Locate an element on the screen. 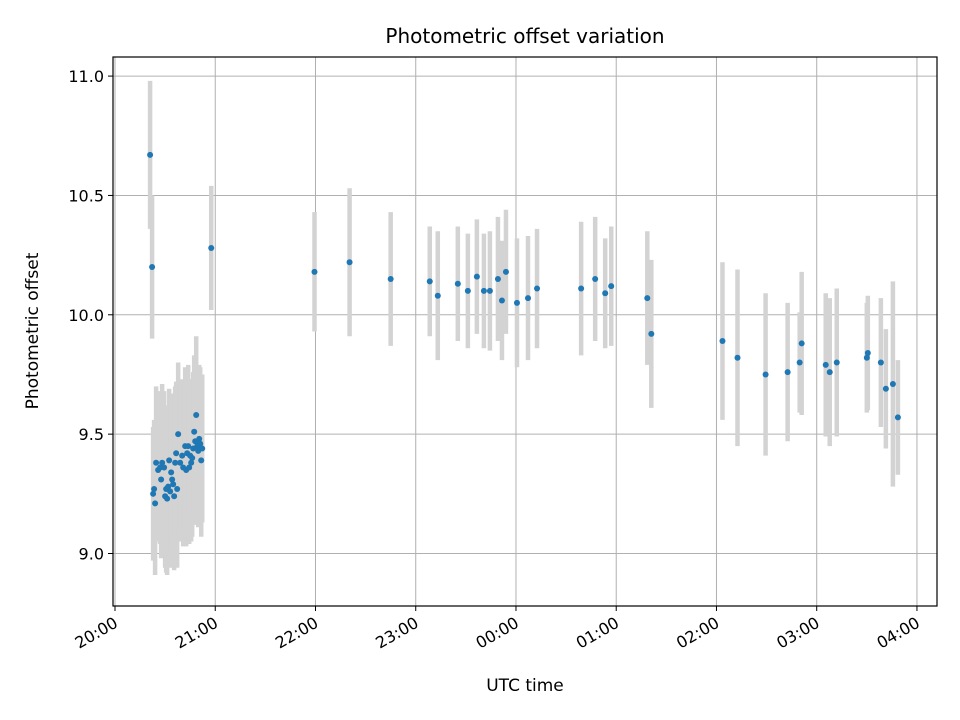 The image size is (960, 720). y-axis-ticks: 9.0 9.5 10.0 10.5 11.0 is located at coordinates (90, 315).